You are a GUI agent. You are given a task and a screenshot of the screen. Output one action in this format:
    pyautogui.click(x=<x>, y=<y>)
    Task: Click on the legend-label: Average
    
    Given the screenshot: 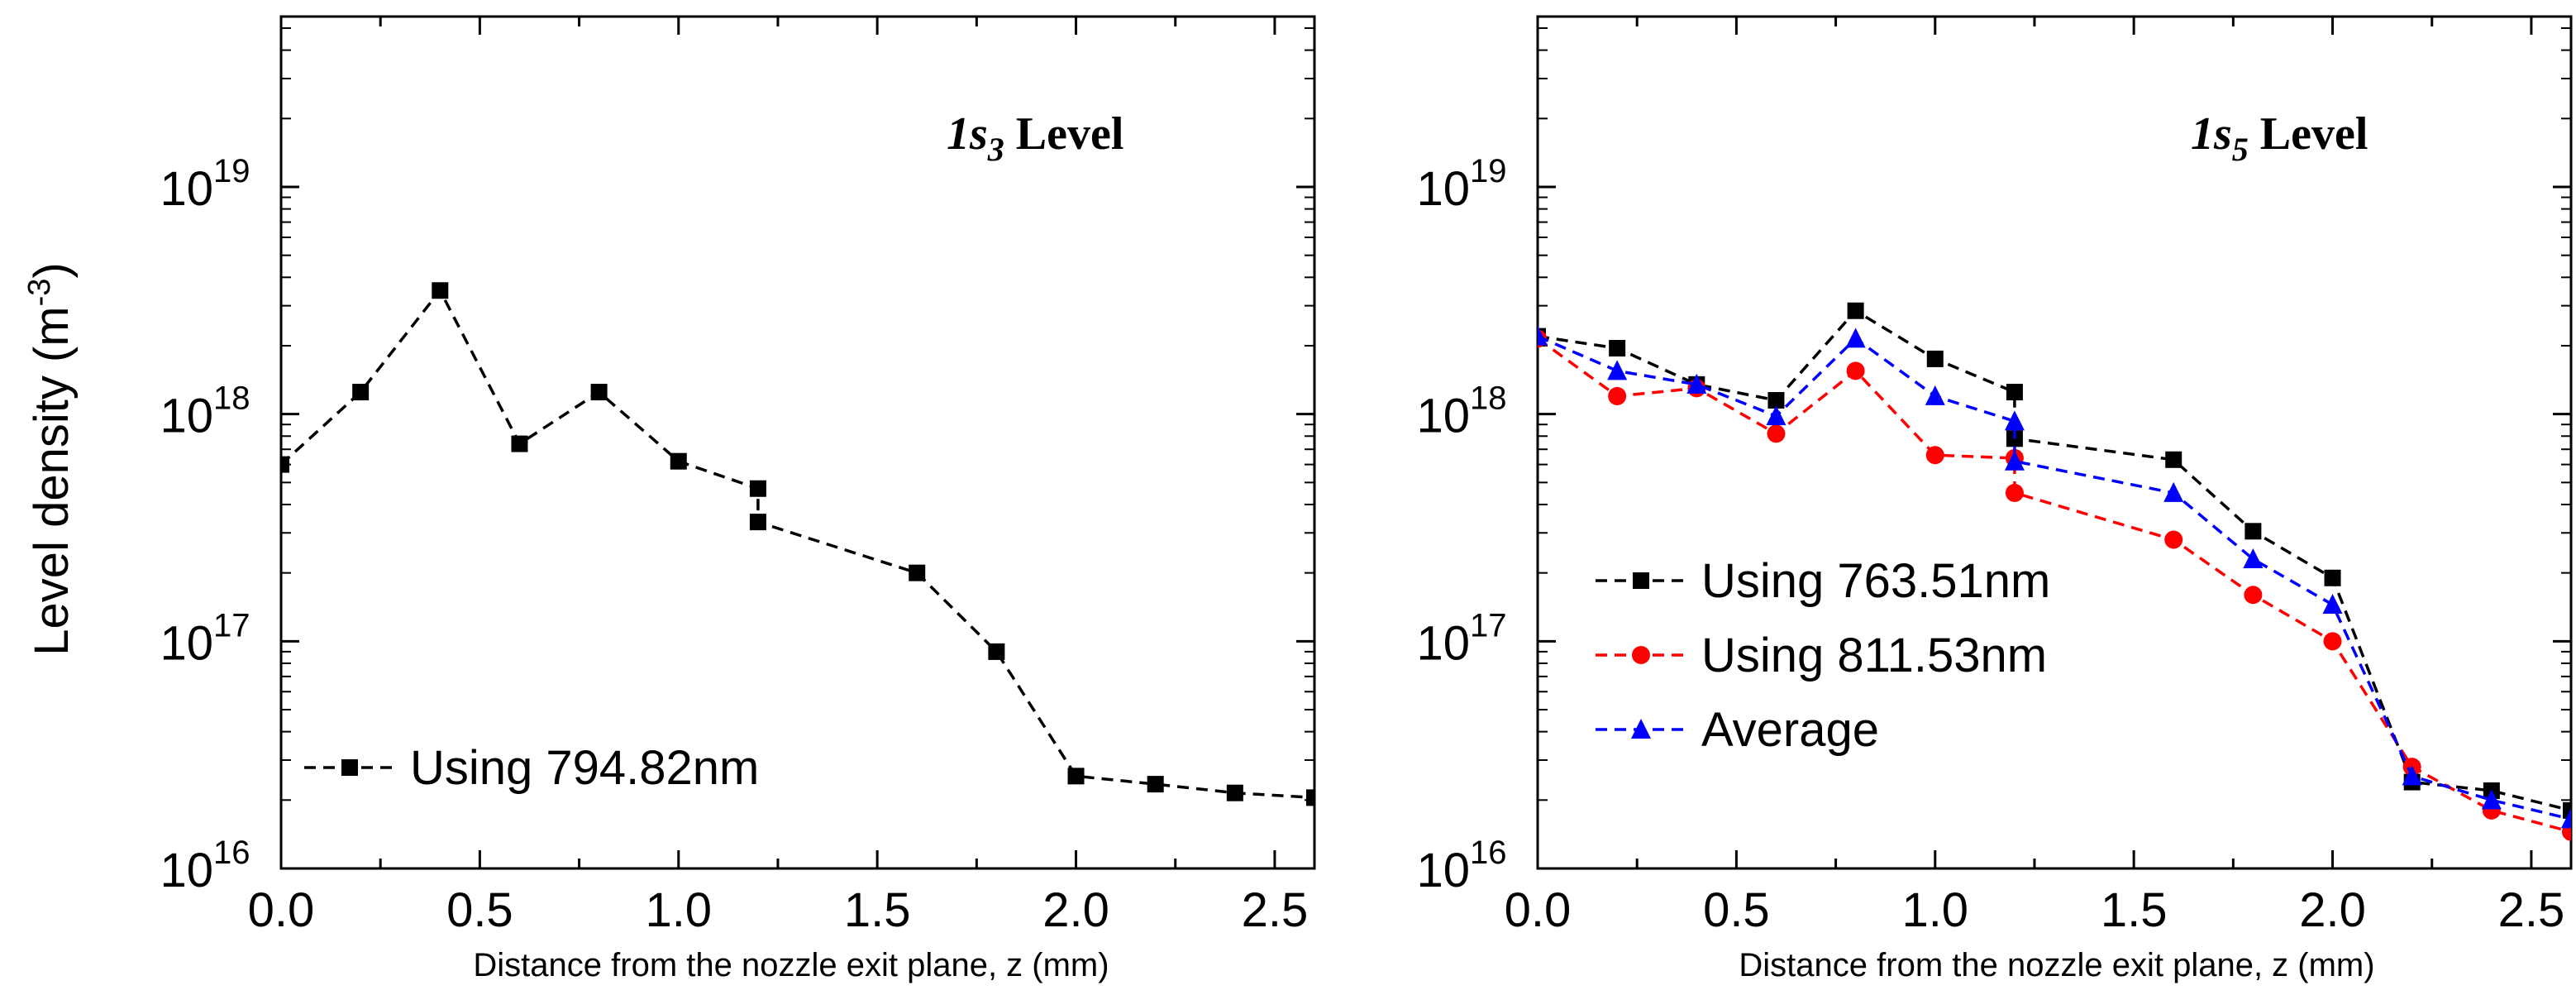 What is the action you would take?
    pyautogui.click(x=1790, y=730)
    